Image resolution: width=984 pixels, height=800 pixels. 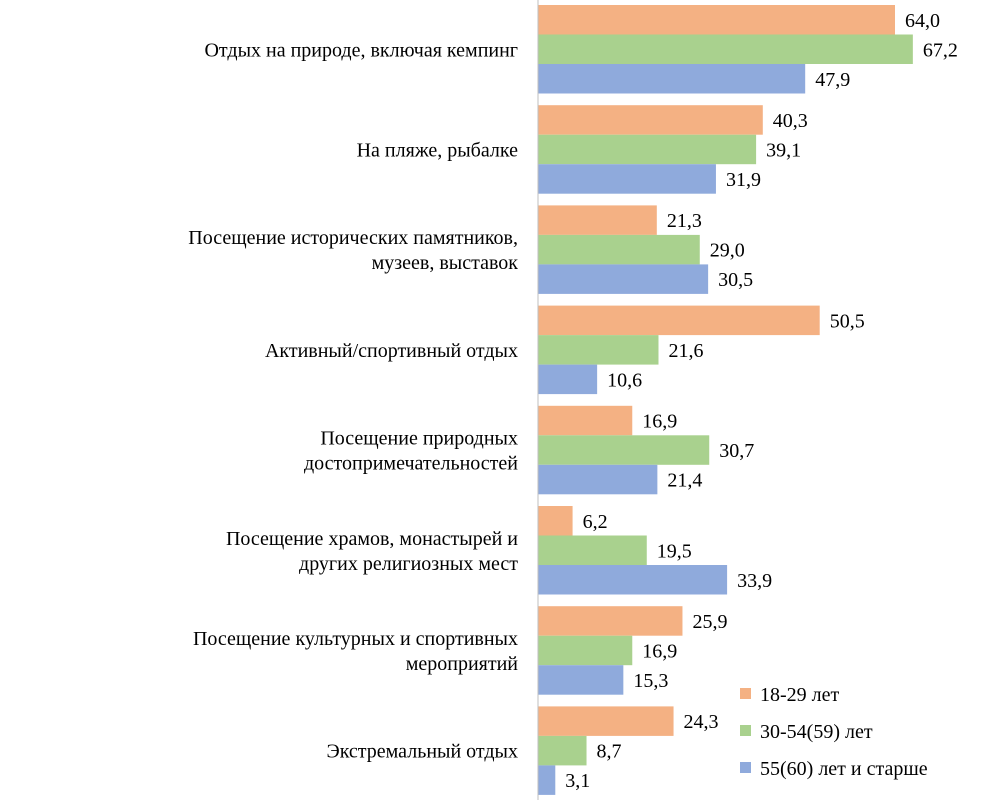 What do you see at coordinates (361, 50) in the screenshot?
I see `category-label: Отдых на природе, включая кемпинг` at bounding box center [361, 50].